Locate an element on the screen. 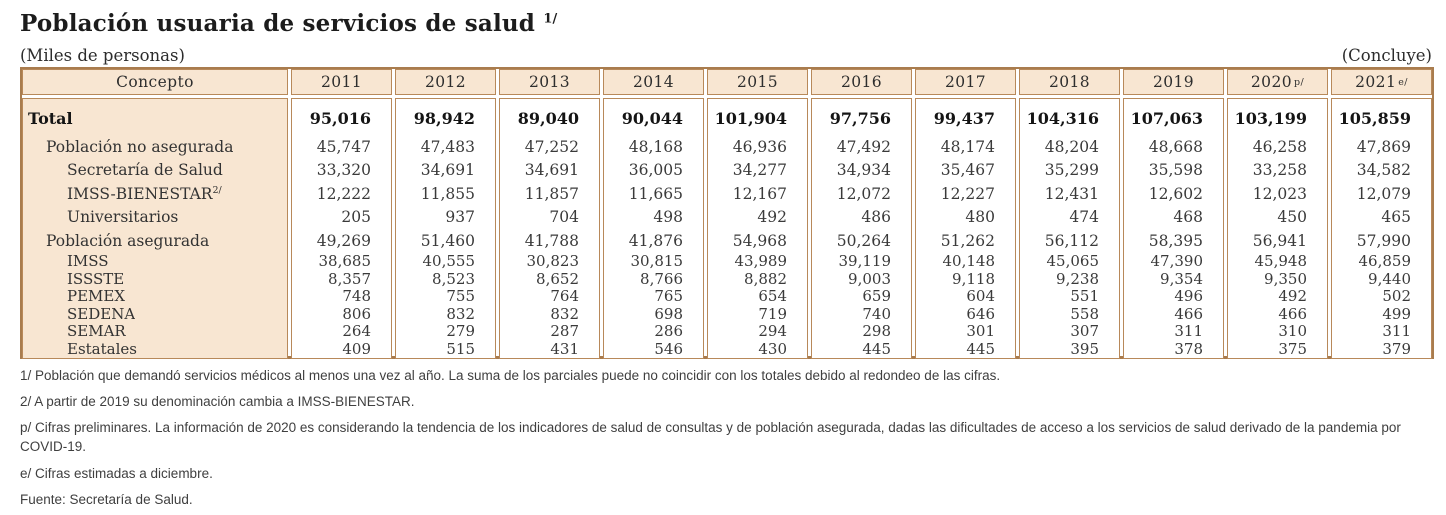 Image resolution: width=1446 pixels, height=515 pixels. table-row: 103,199 is located at coordinates (1277, 118).